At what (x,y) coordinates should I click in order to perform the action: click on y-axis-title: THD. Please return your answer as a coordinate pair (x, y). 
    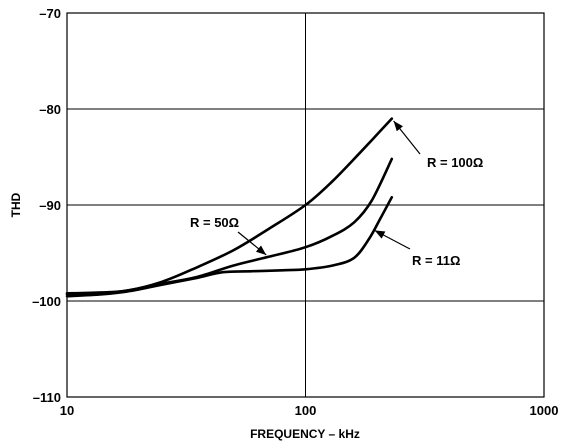
    Looking at the image, I should click on (16, 204).